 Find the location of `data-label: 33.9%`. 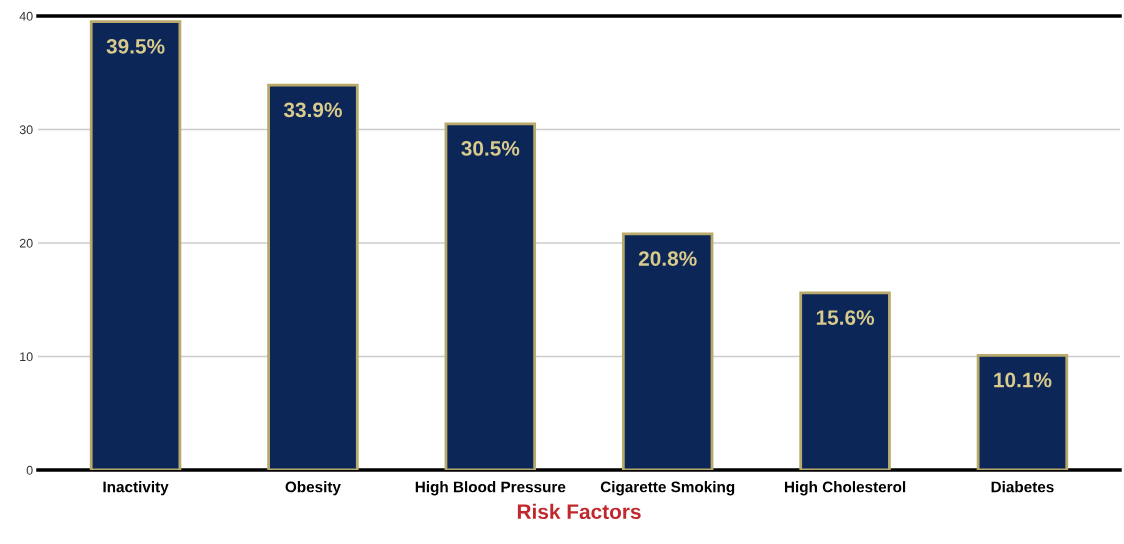

data-label: 33.9% is located at coordinates (312, 110).